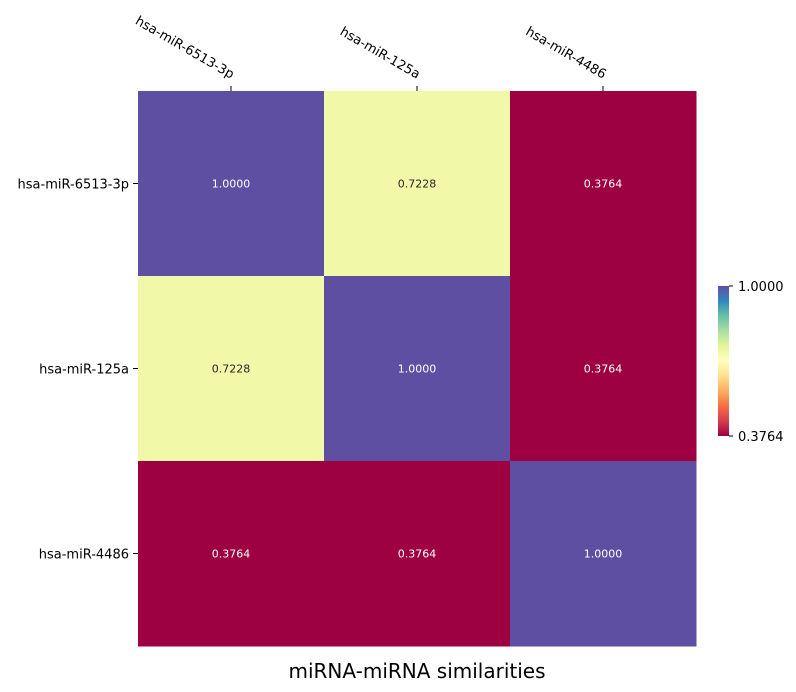  Describe the element at coordinates (751, 362) in the screenshot. I see `colorbar: 1.0000 0.3764` at that location.